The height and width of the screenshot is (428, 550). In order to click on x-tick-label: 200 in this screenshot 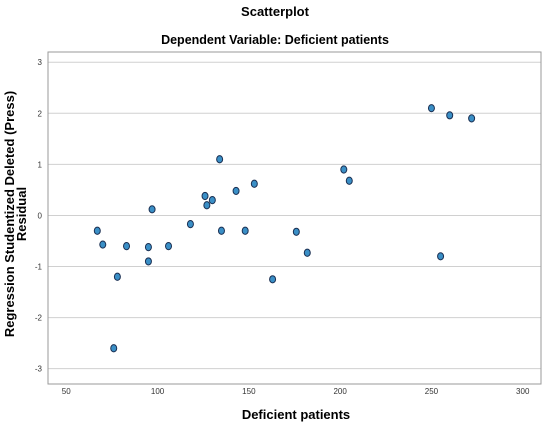, I will do `click(340, 391)`.